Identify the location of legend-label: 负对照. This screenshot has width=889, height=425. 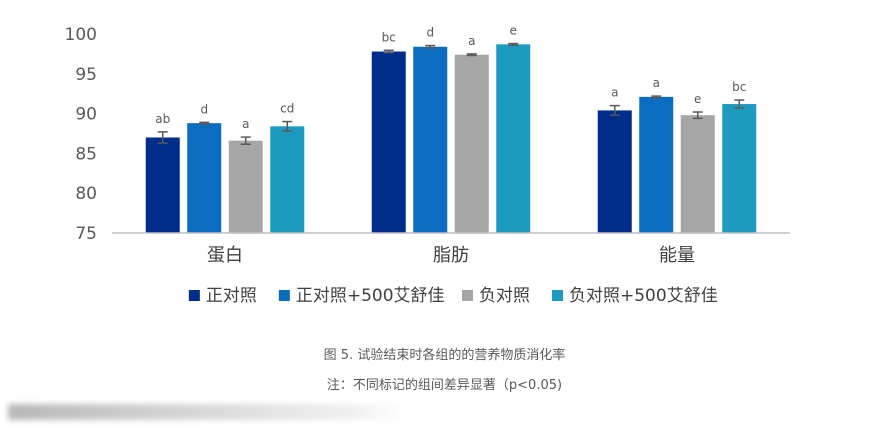
(504, 296).